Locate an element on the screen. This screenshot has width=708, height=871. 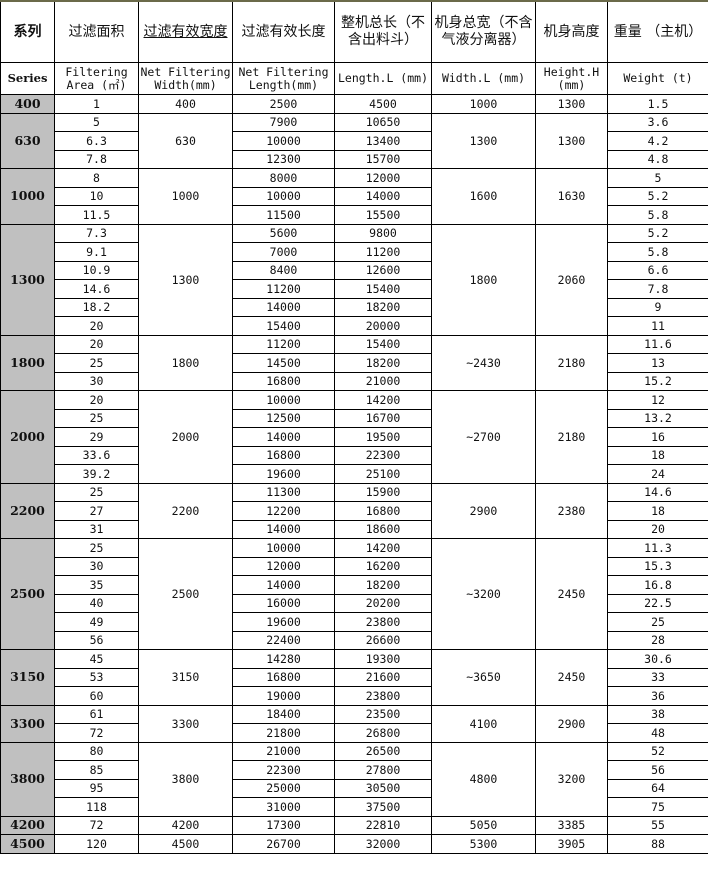
filtering-area-cell: 30 is located at coordinates (96, 566).